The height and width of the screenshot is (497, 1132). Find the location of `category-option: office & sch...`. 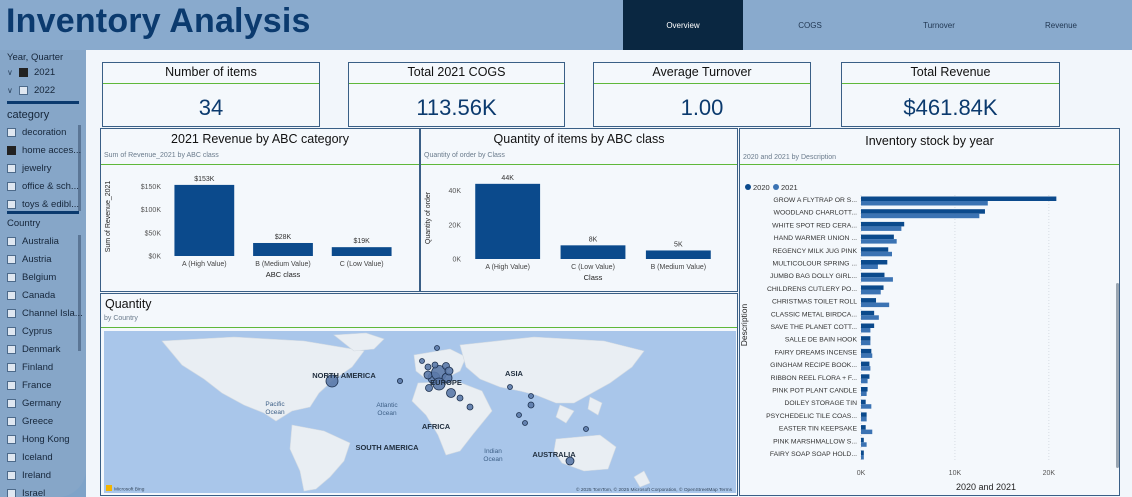

category-option: office & sch... is located at coordinates (43, 186).